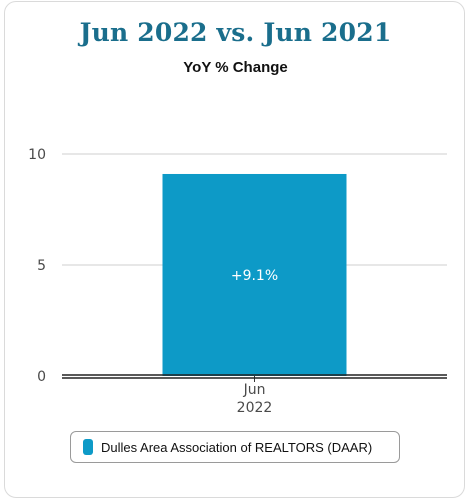 The image size is (471, 503). What do you see at coordinates (88, 447) in the screenshot?
I see `legend-swatch` at bounding box center [88, 447].